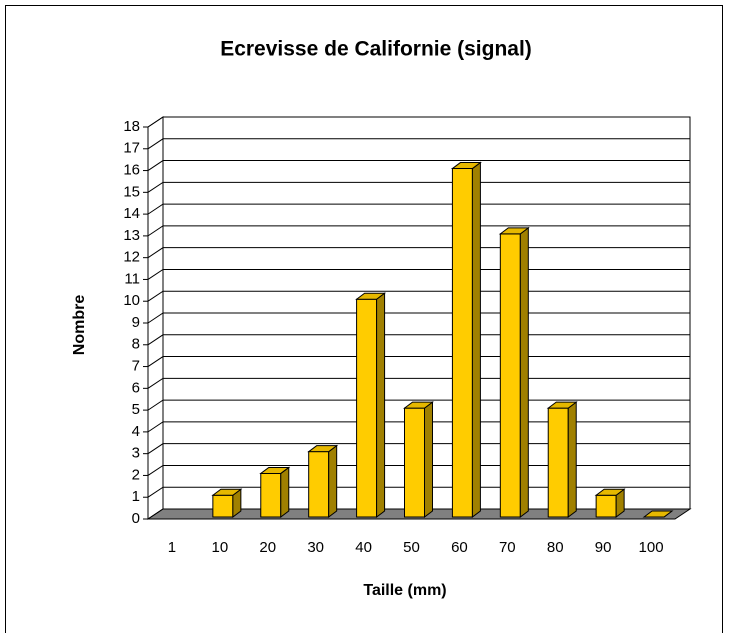 This screenshot has width=729, height=633. Describe the element at coordinates (459, 547) in the screenshot. I see `x-tick-label: 60` at that location.